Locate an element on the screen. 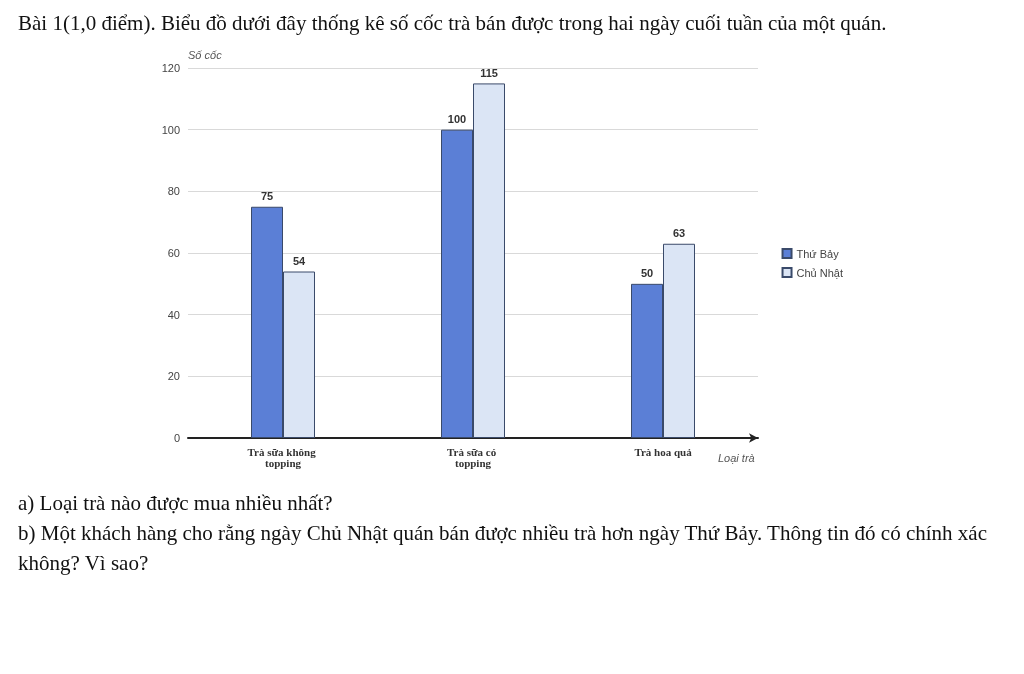 The image size is (1024, 674). data-label: 115 is located at coordinates (489, 72).